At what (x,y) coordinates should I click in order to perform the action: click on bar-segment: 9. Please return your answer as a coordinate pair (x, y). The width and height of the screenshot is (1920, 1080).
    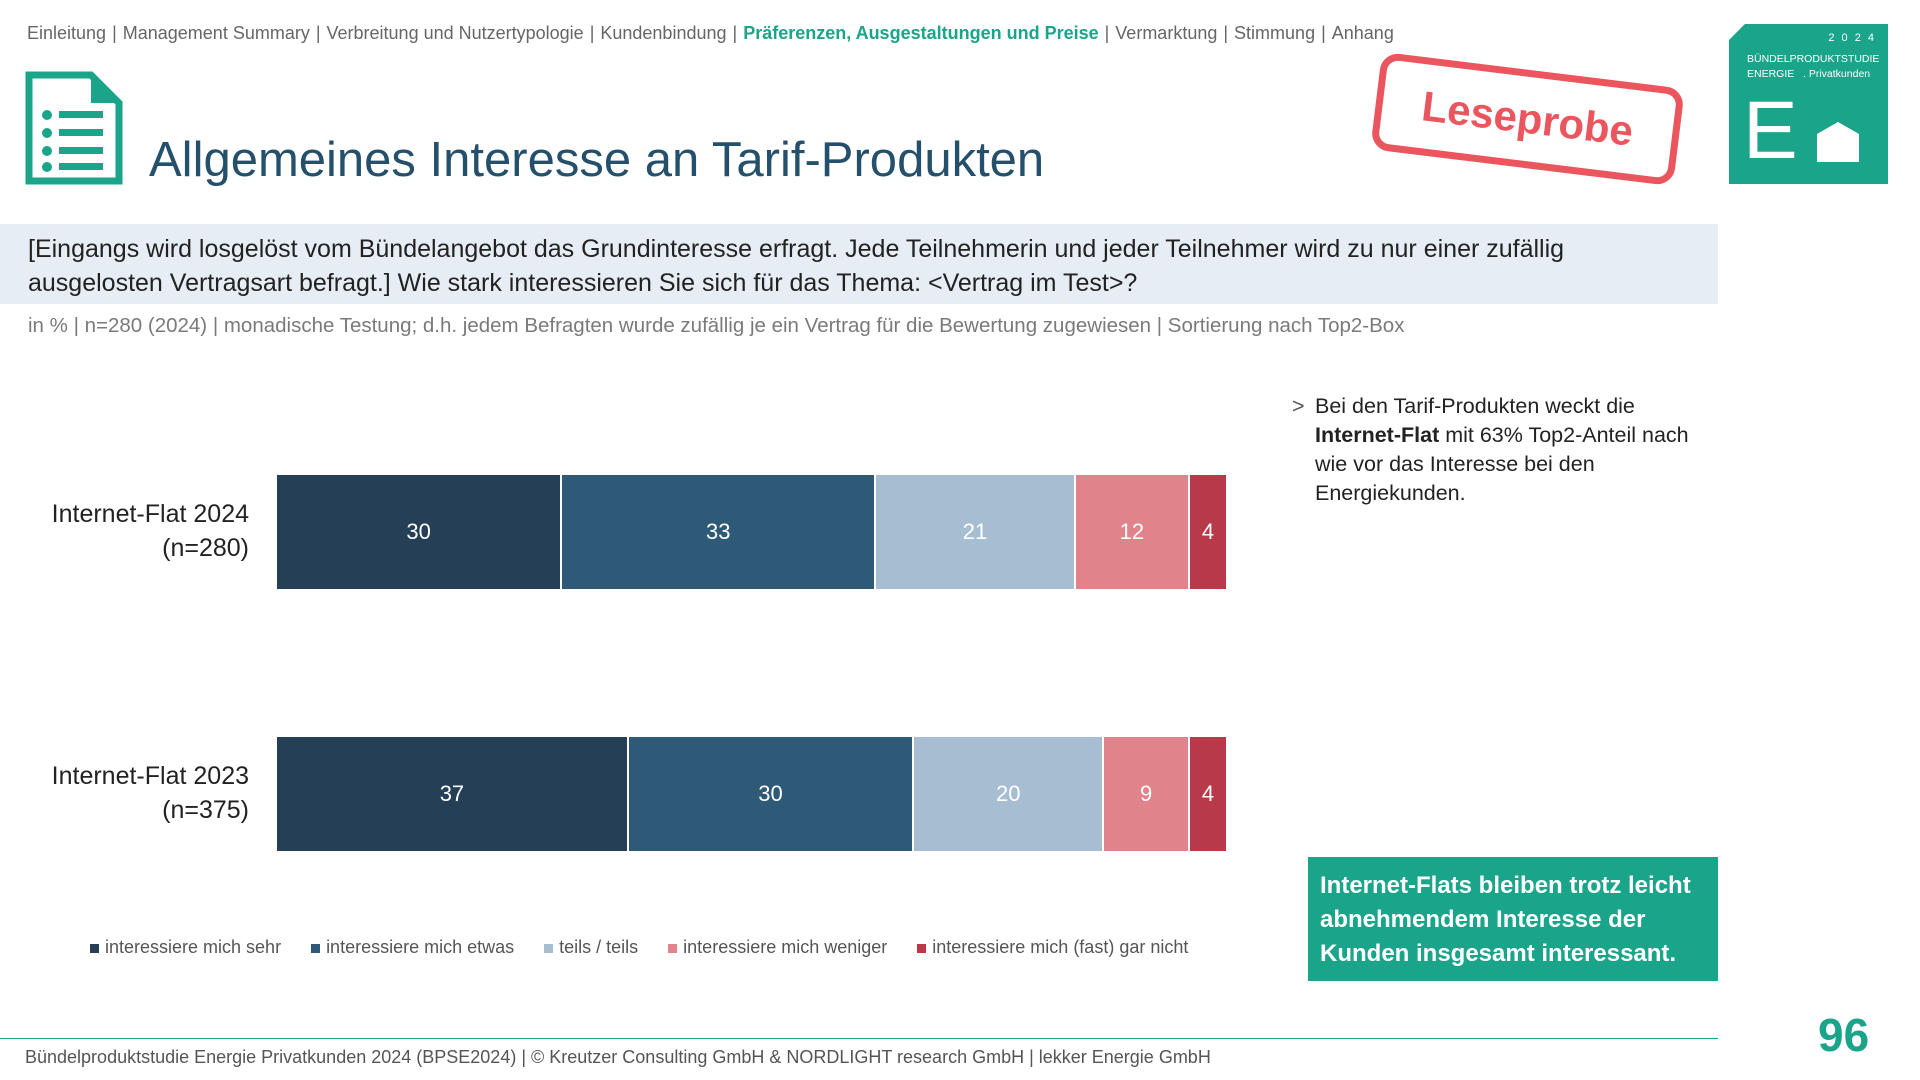
    Looking at the image, I should click on (1147, 794).